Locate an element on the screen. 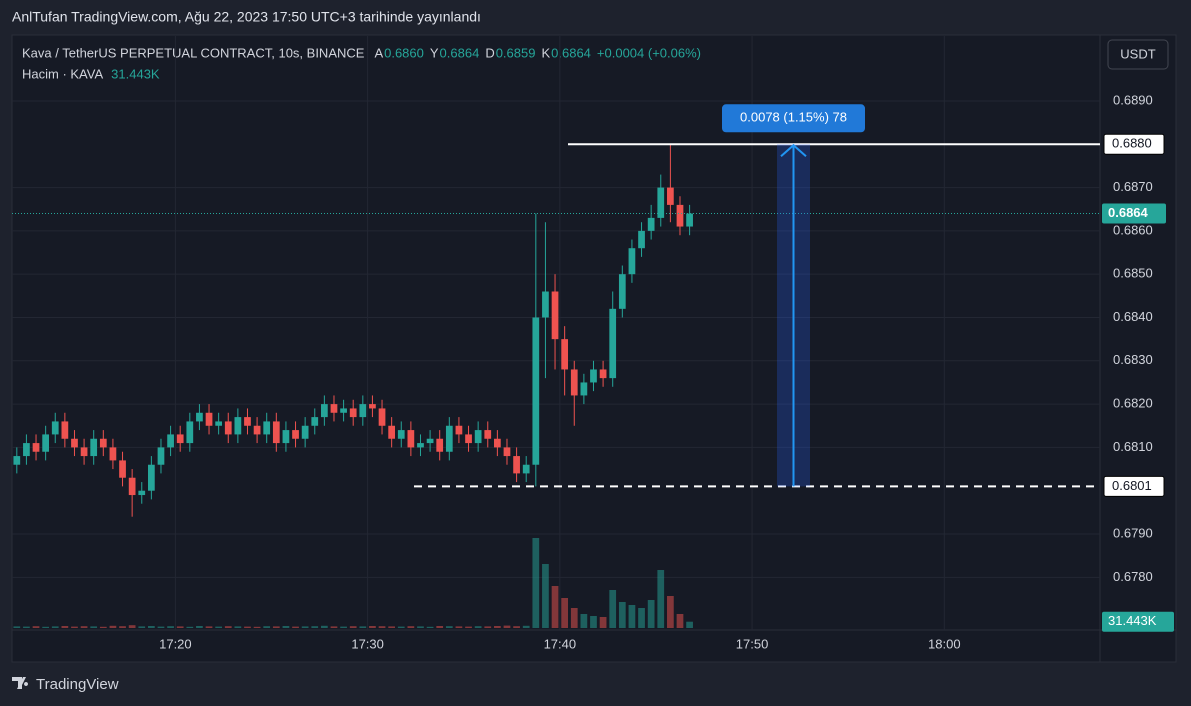 This screenshot has height=706, width=1191. last-price-tag is located at coordinates (1134, 213).